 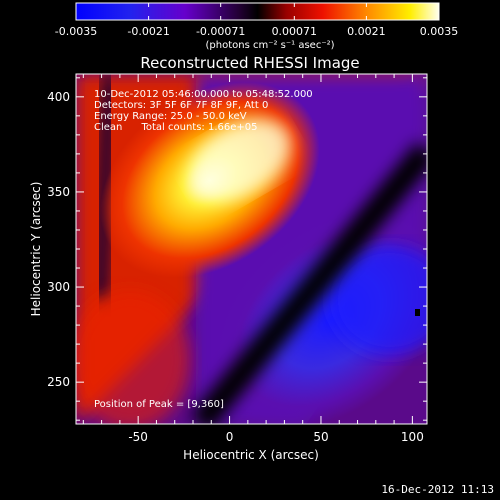 I want to click on y-tick-label: 400, so click(x=58, y=97).